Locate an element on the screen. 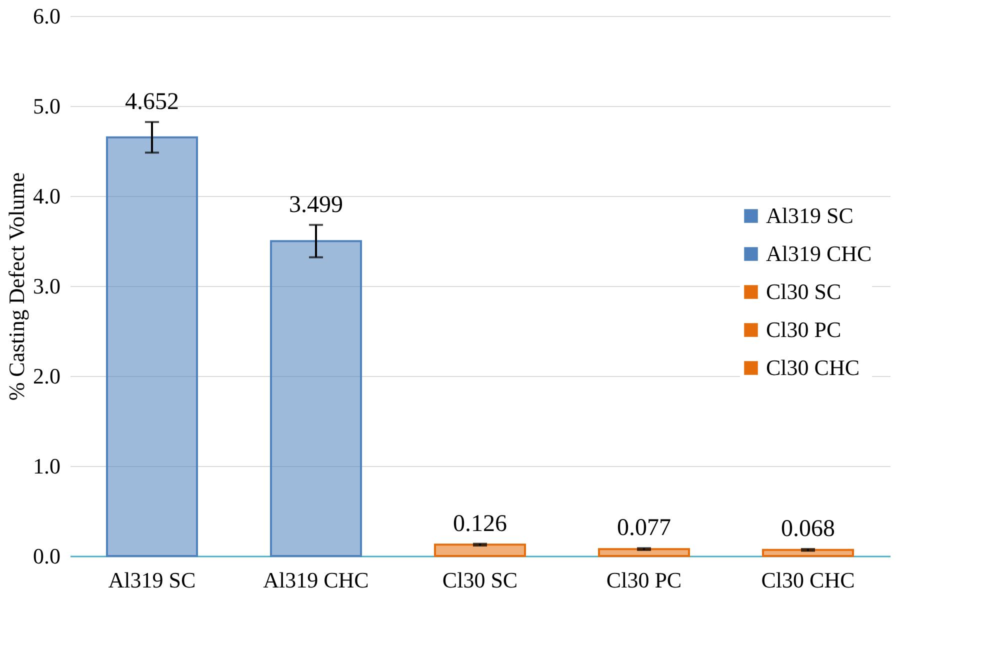 This screenshot has height=645, width=1000. y-axis-title: % Casting Defect Volume is located at coordinates (16, 286).